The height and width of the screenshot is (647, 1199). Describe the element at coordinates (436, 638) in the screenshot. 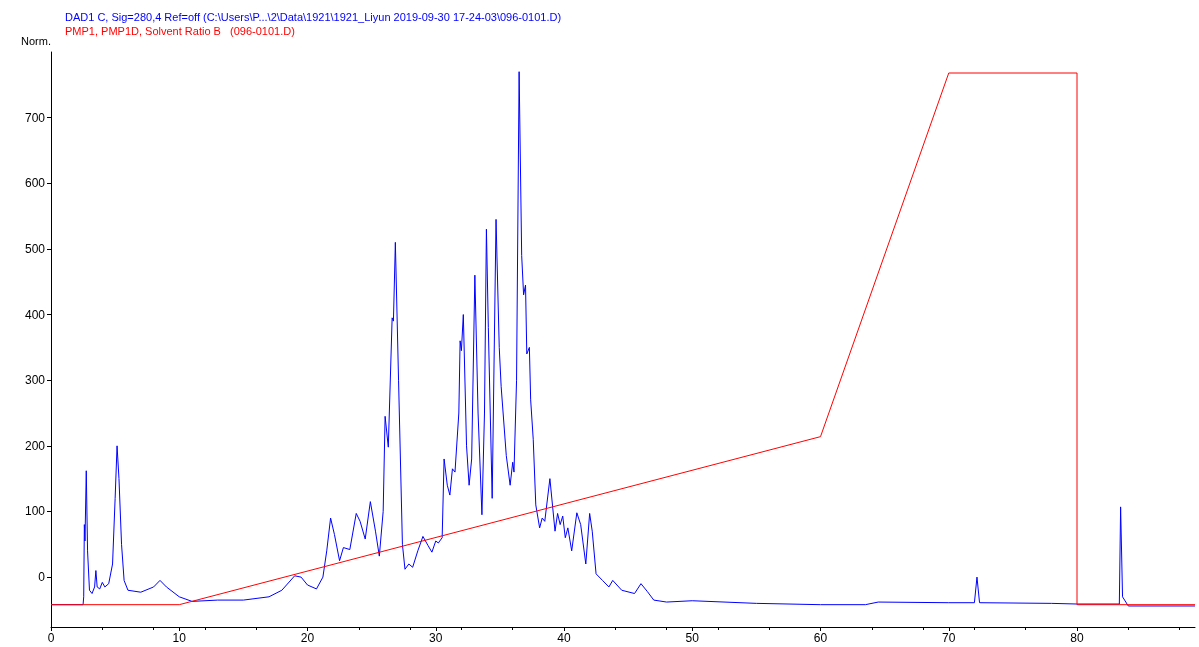

I see `x-tick-label: 30` at that location.